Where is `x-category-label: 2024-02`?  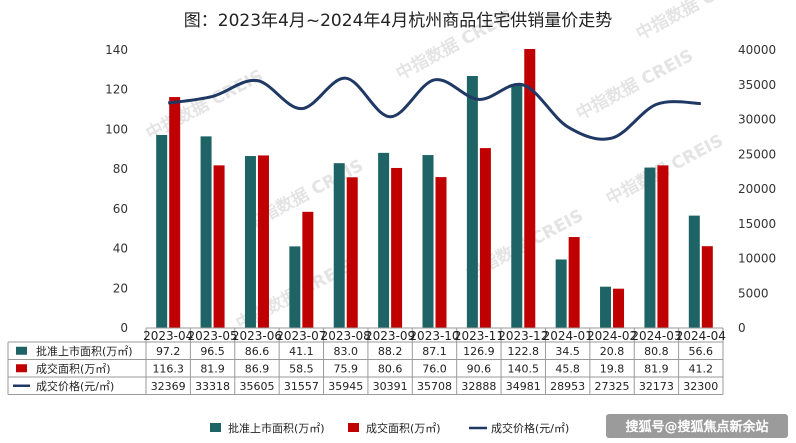 x-category-label: 2024-02 is located at coordinates (612, 336).